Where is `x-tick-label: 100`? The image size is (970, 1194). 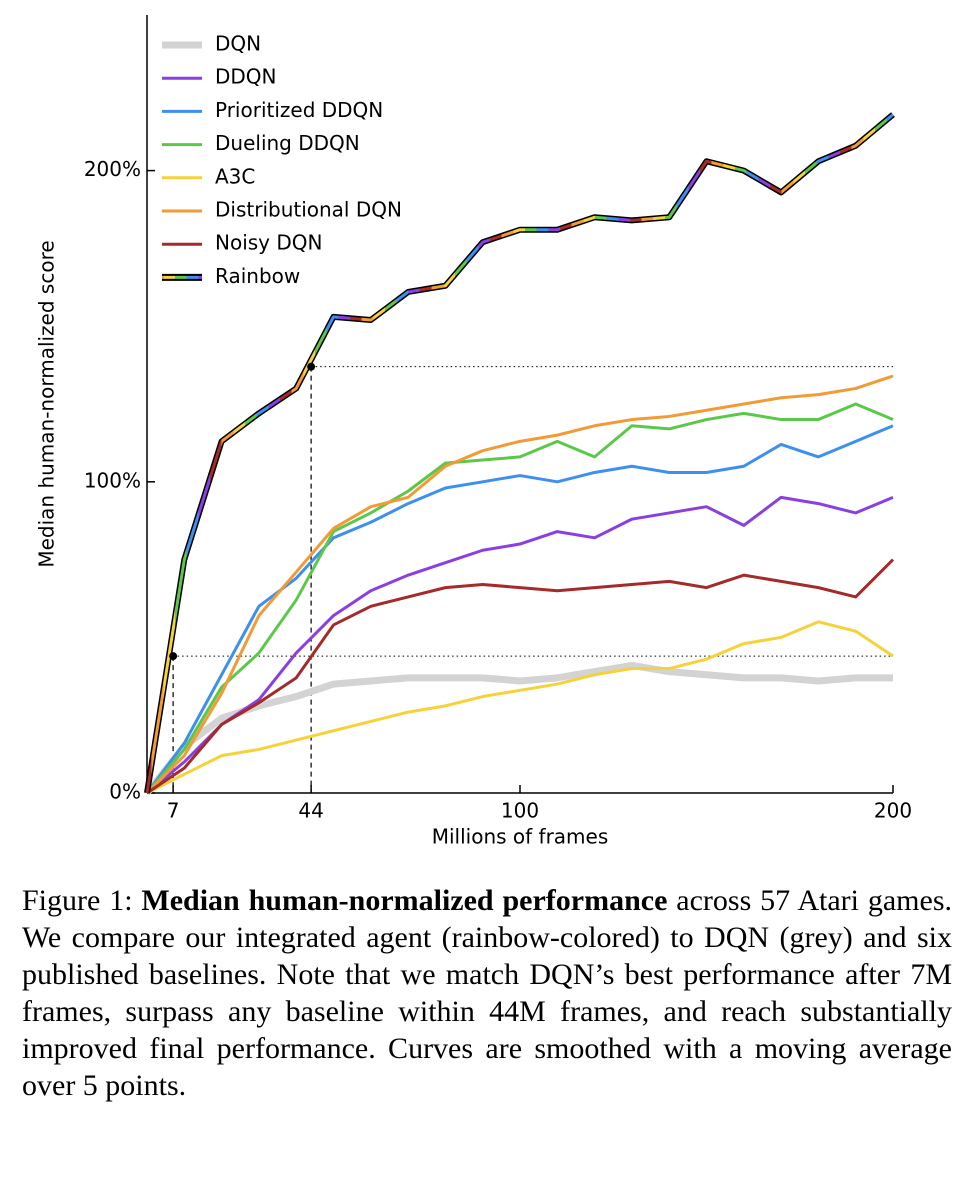 x-tick-label: 100 is located at coordinates (520, 811).